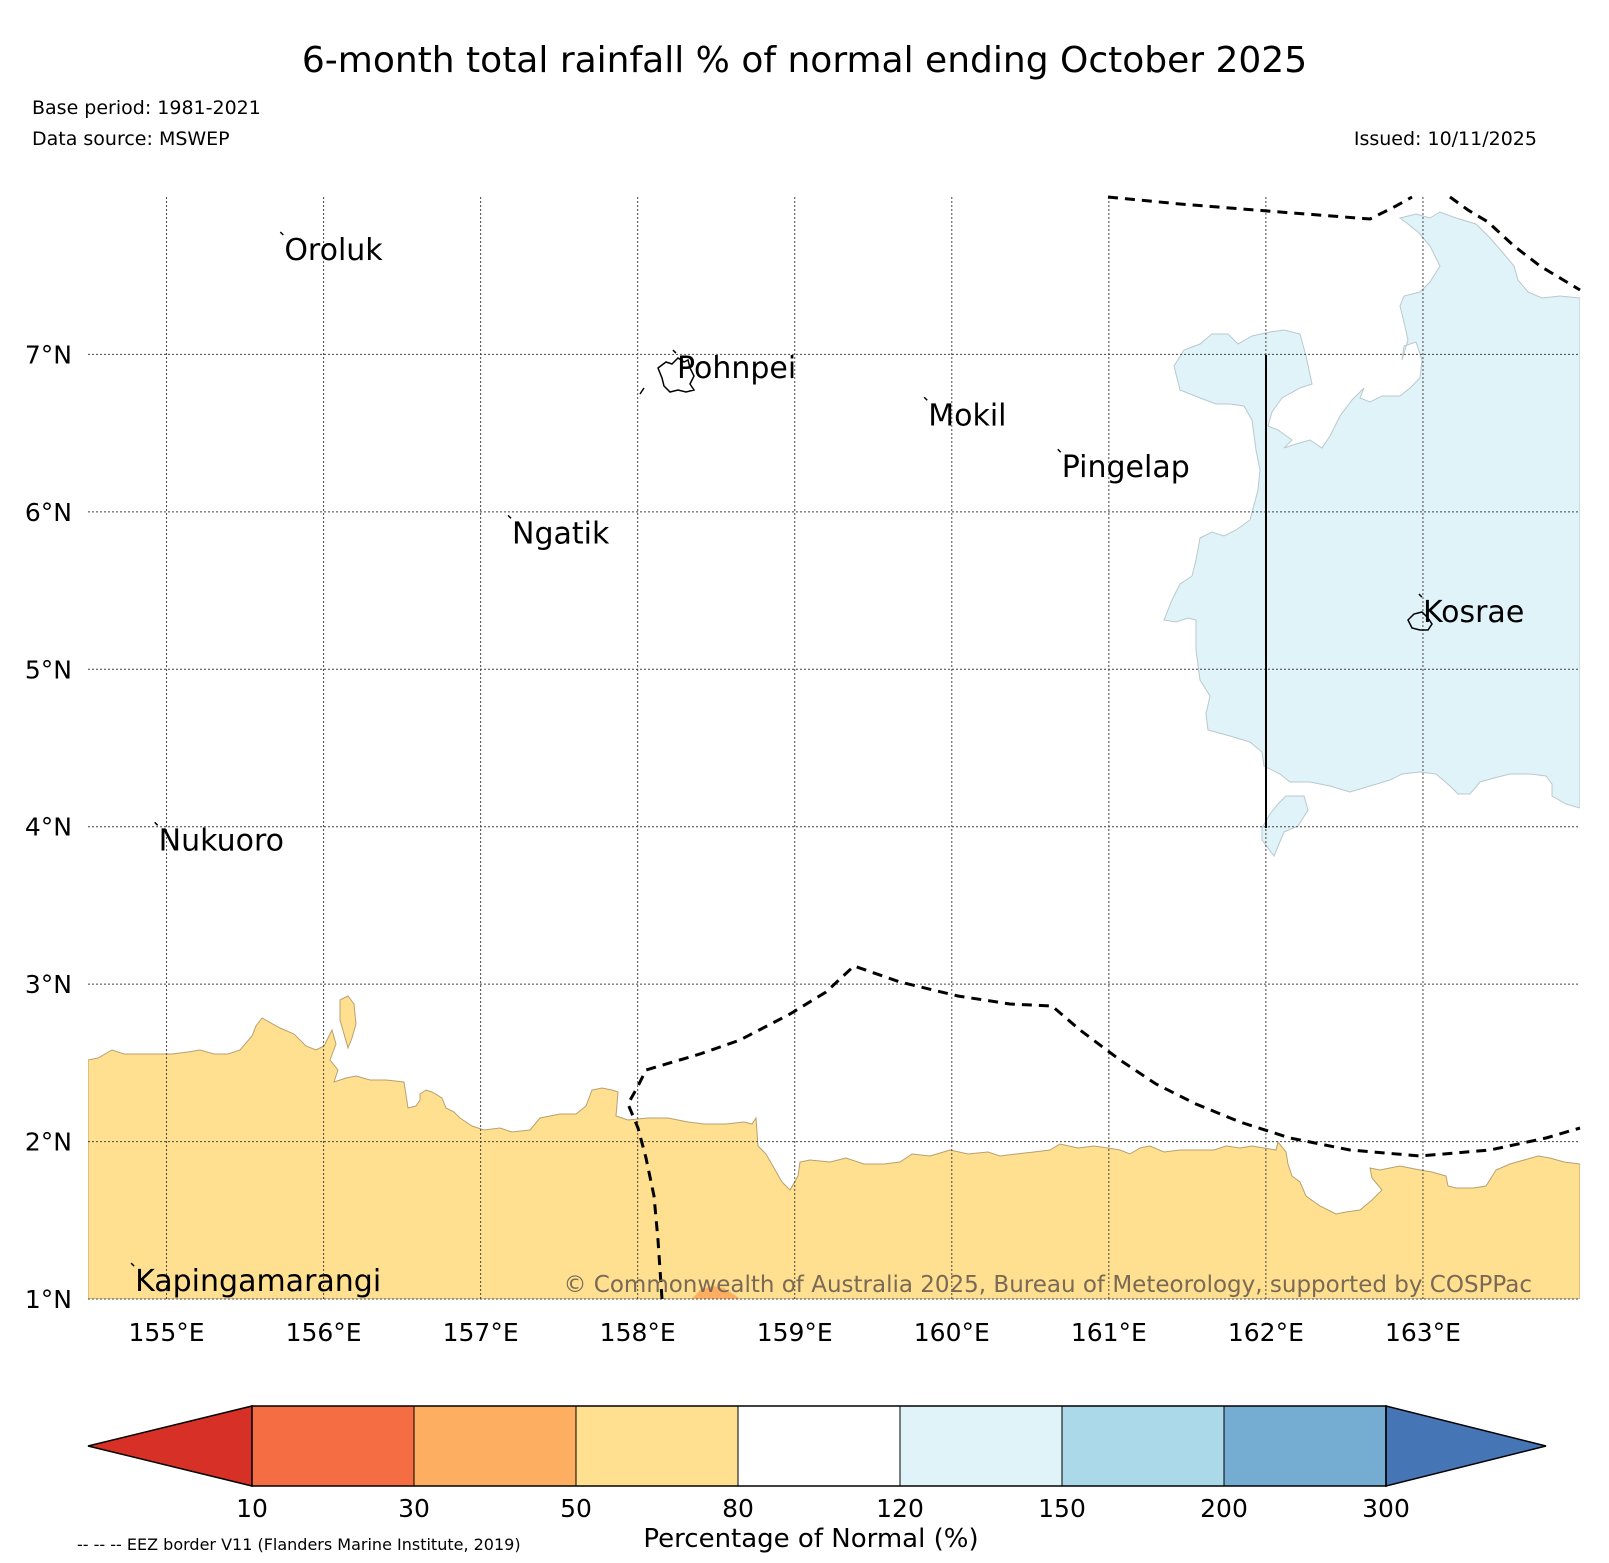 This screenshot has width=1609, height=1563. Describe the element at coordinates (1103, 1132) in the screenshot. I see `eez-border-south` at that location.